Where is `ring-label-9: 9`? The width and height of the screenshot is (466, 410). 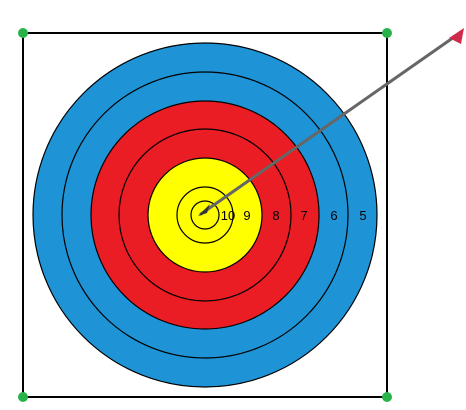
ring-label-9: 9 is located at coordinates (246, 215).